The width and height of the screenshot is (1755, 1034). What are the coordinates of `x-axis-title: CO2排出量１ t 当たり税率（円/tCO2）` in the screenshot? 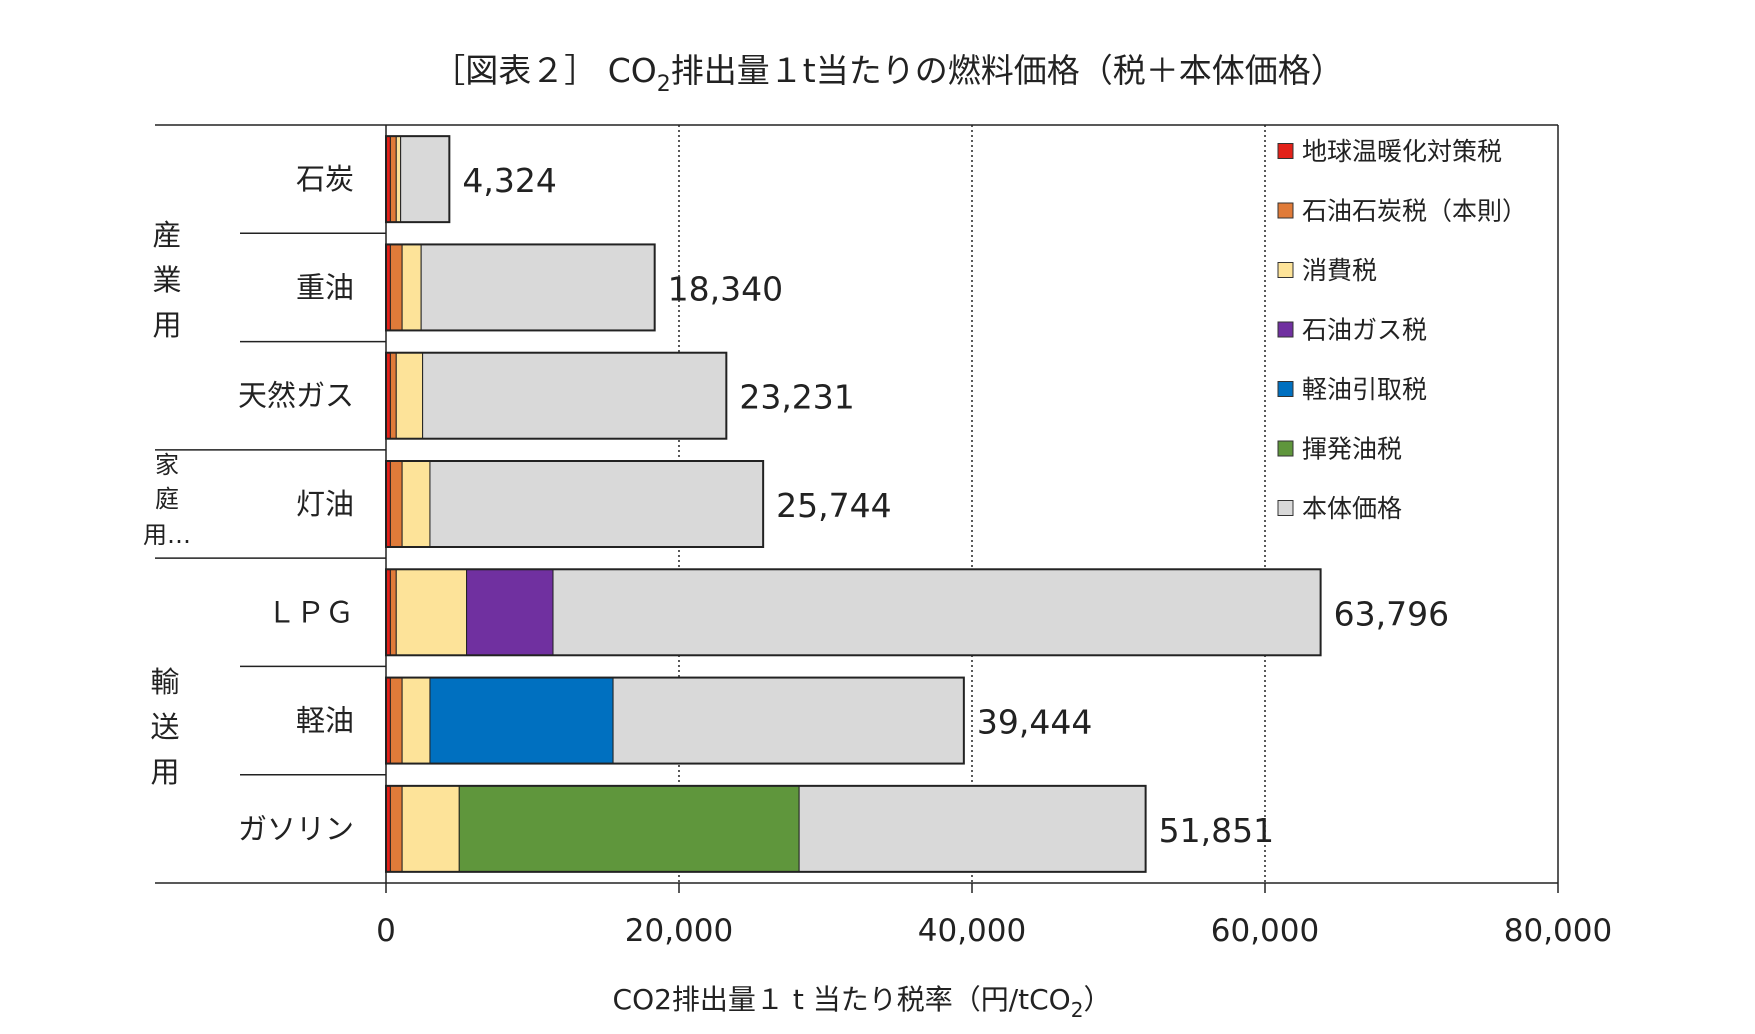 It's located at (862, 1002).